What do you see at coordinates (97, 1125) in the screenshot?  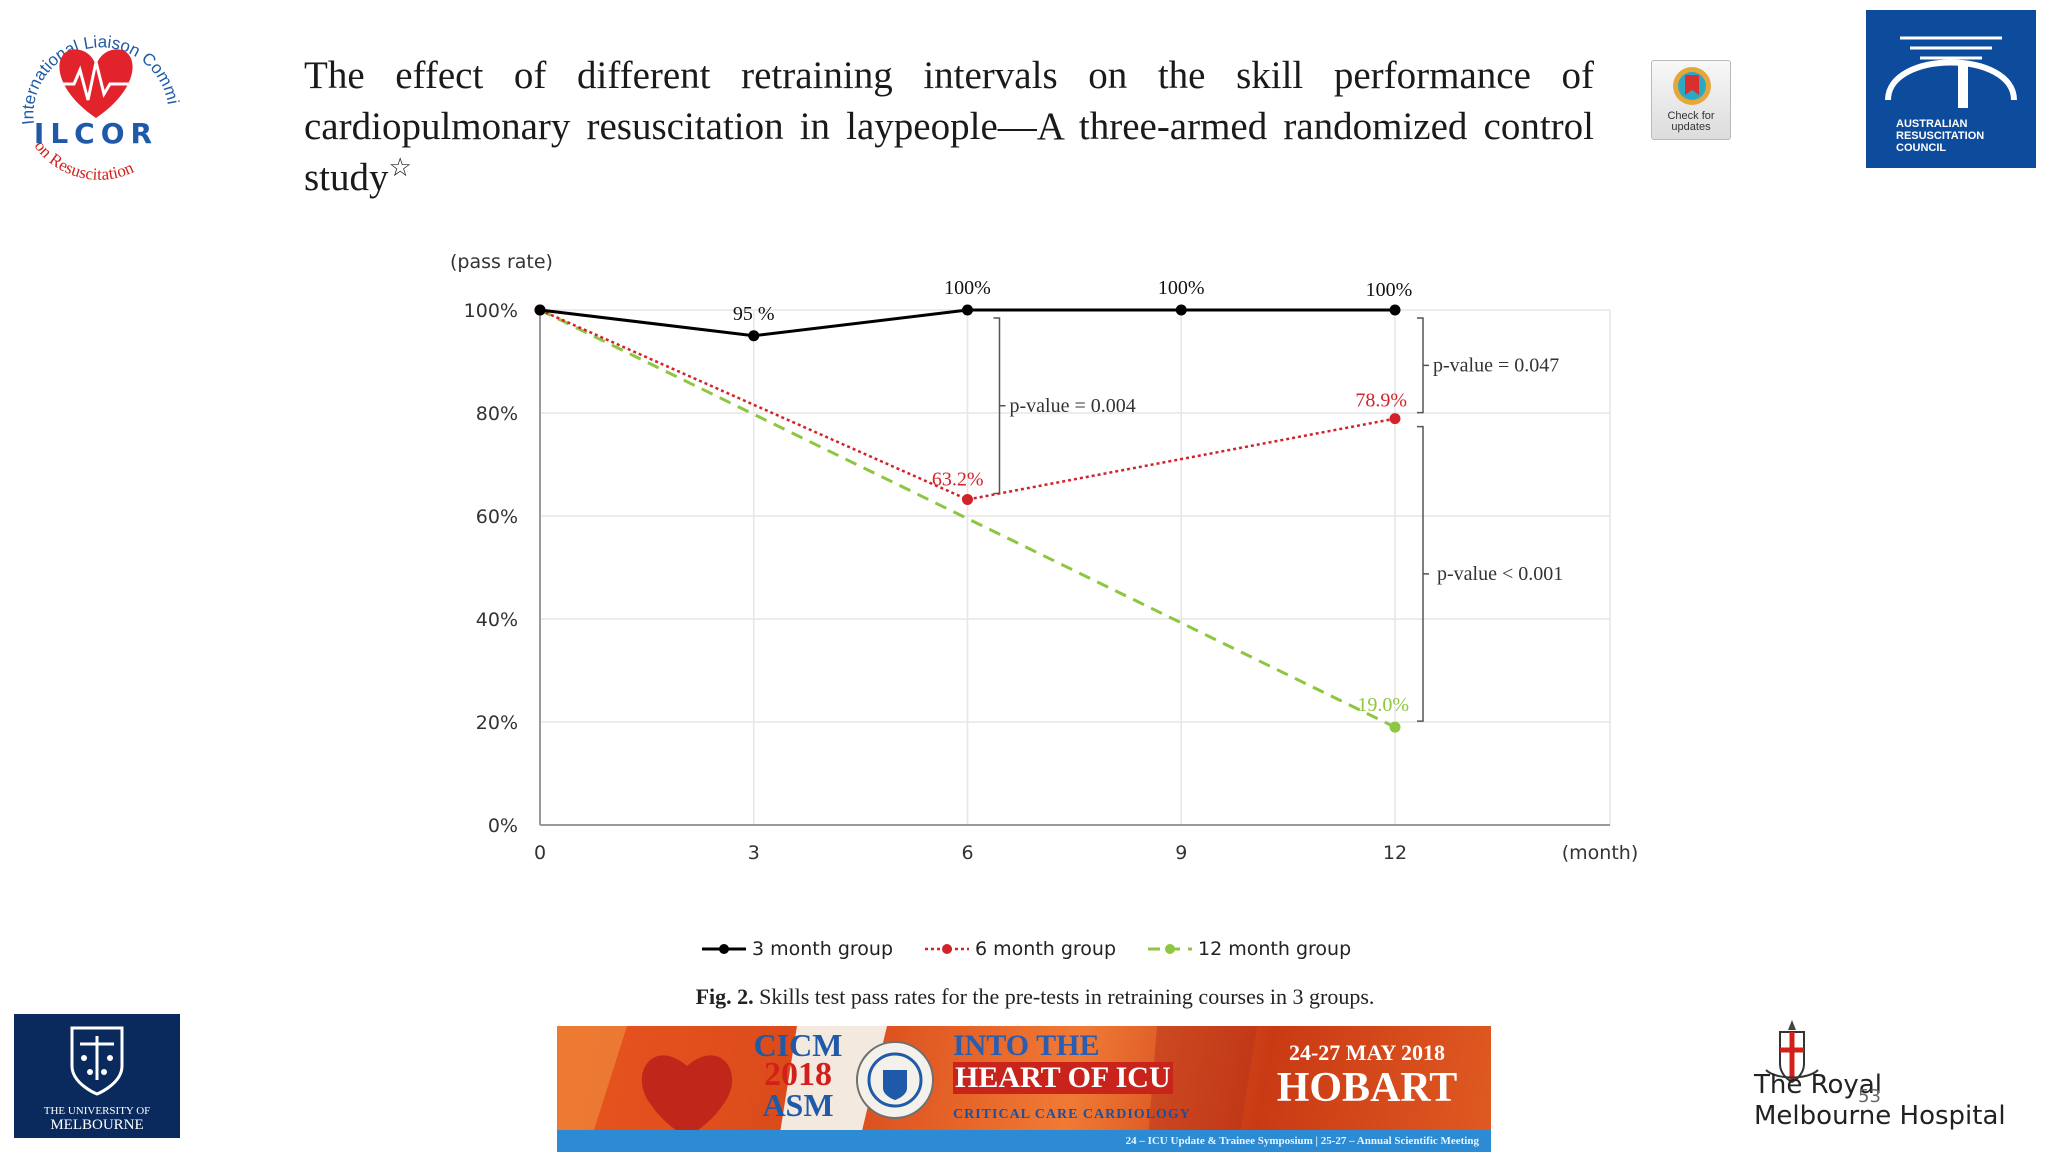 I see `unimelb-line2: MELBOURNE` at bounding box center [97, 1125].